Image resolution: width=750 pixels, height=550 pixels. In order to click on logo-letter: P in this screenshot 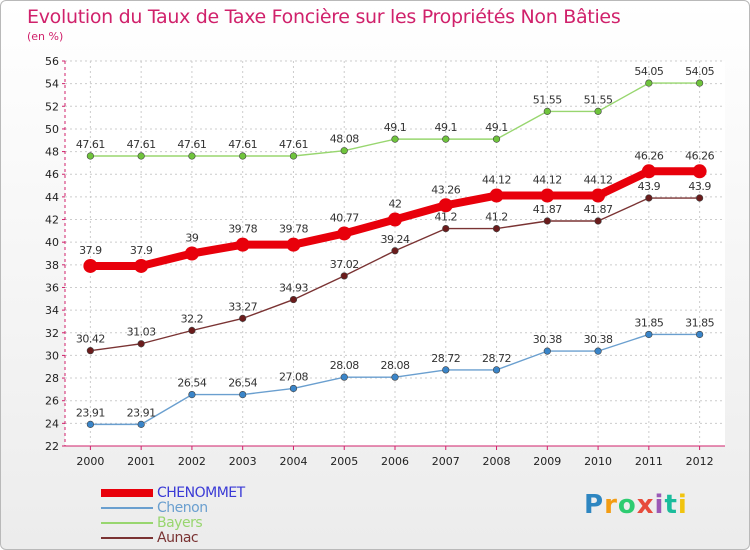, I will do `click(594, 505)`.